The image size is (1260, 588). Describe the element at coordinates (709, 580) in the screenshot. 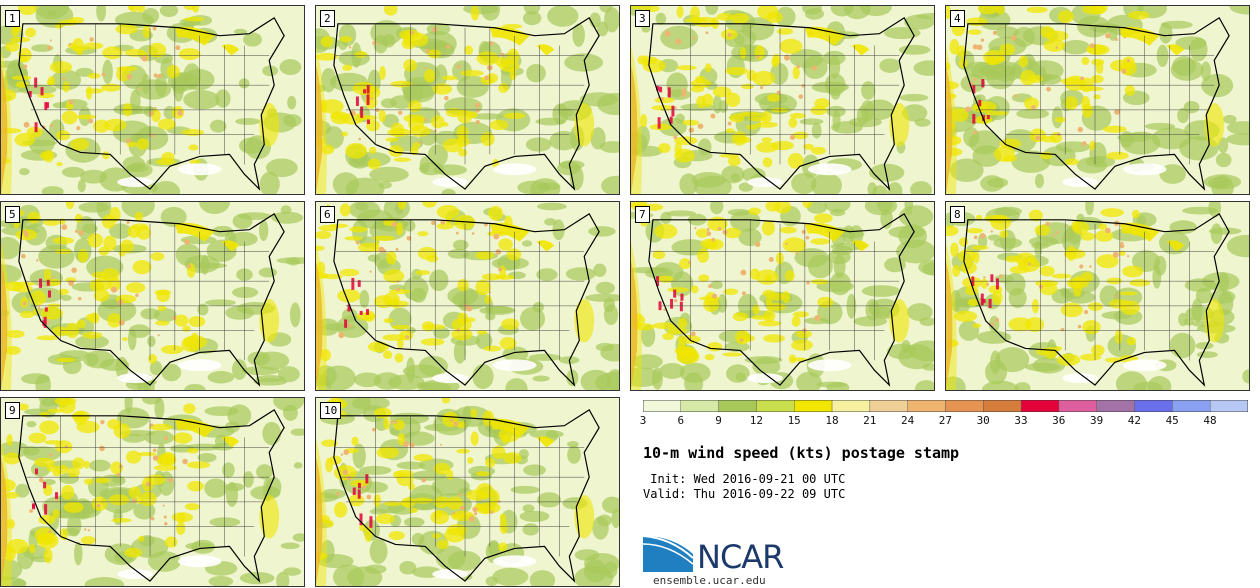

I see `logo-url: ensemble.ucar.edu` at that location.